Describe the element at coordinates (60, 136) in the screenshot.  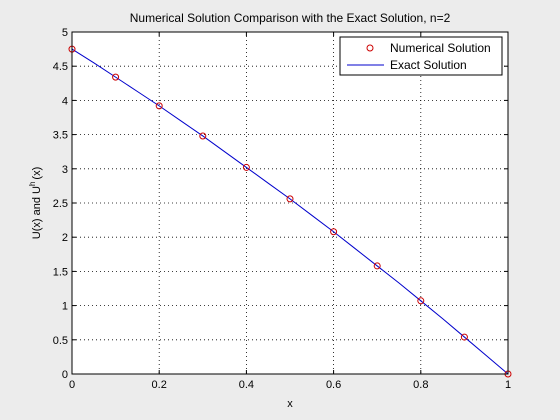
I see `y-tick-label: 3.5` at that location.